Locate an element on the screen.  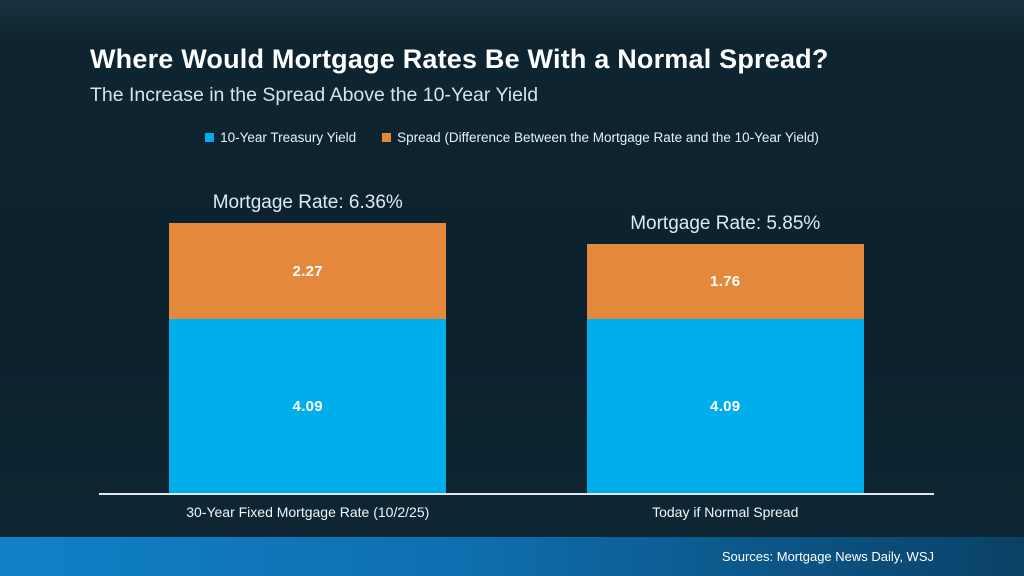
segment-value-label-treasury-normal: 4.09 is located at coordinates (725, 406).